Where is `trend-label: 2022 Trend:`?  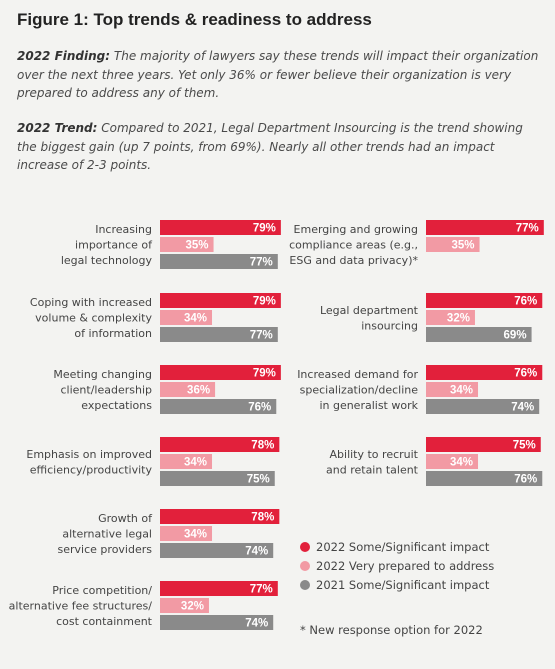
trend-label: 2022 Trend: is located at coordinates (57, 128).